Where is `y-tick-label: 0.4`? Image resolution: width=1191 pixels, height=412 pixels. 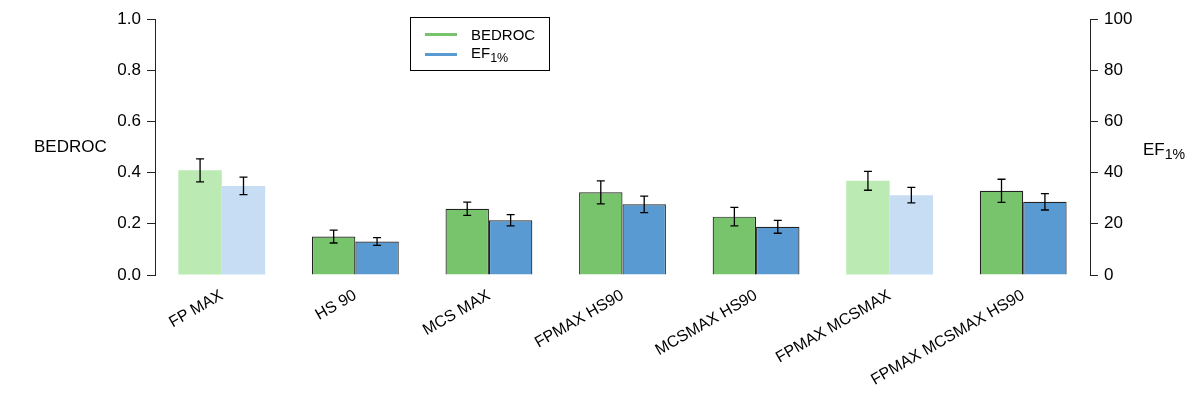
y-tick-label: 0.4 is located at coordinates (129, 172).